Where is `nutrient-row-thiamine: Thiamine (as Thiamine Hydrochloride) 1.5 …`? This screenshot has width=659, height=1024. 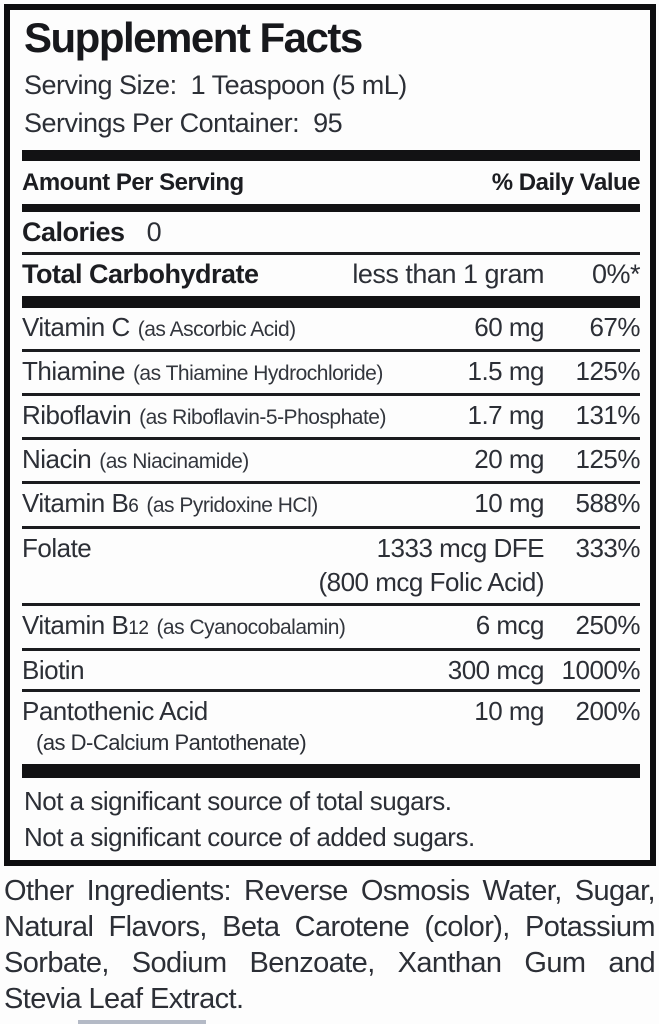 nutrient-row-thiamine: Thiamine (as Thiamine Hydrochloride) 1.5 … is located at coordinates (331, 372).